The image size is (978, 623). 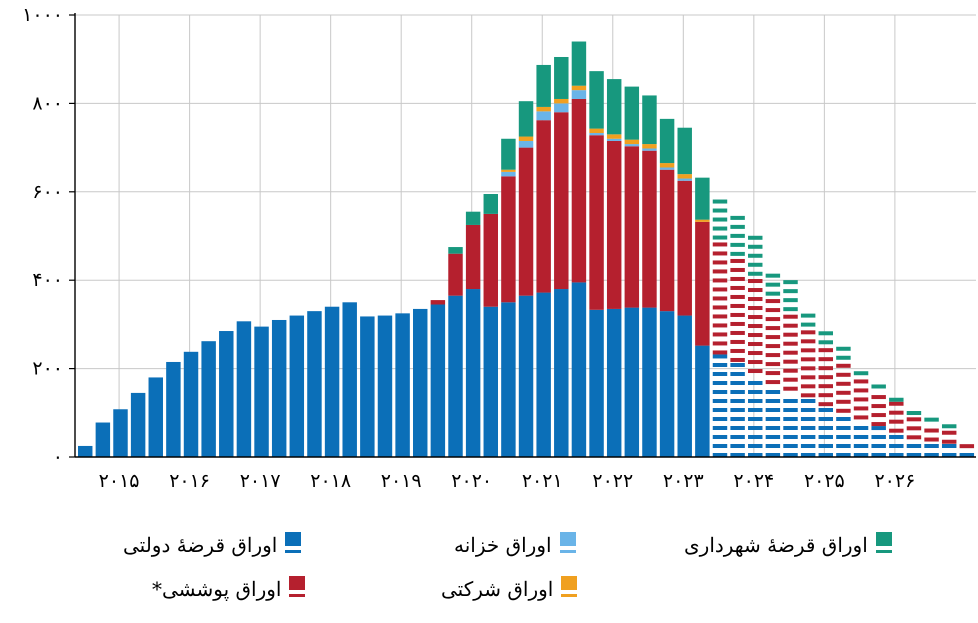 What do you see at coordinates (509, 589) in the screenshot?
I see `legend-item-corporate-bonds: اوراق شرکتی` at bounding box center [509, 589].